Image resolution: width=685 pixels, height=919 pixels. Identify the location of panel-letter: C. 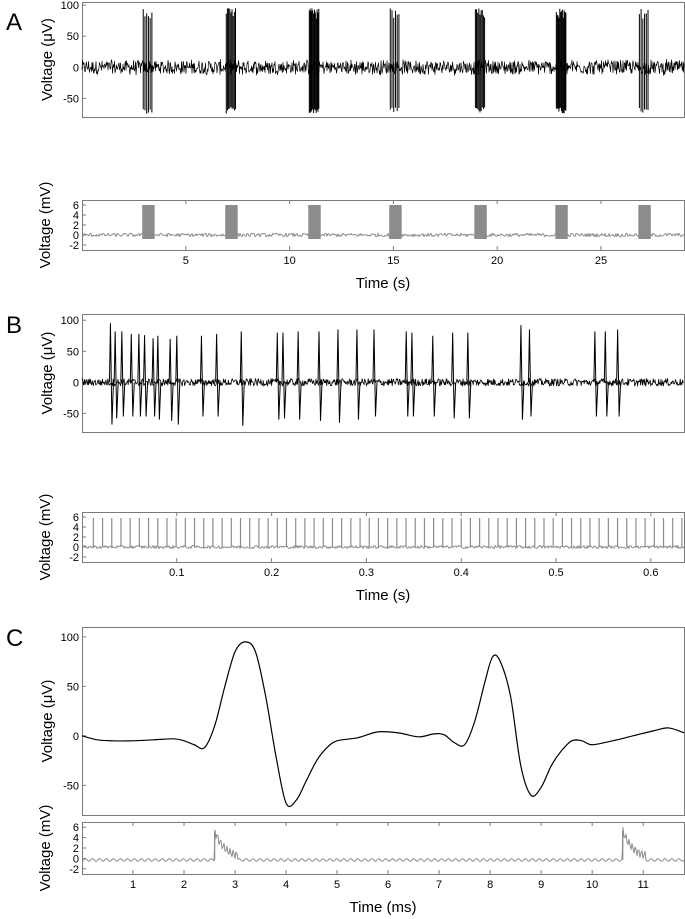
(14, 638).